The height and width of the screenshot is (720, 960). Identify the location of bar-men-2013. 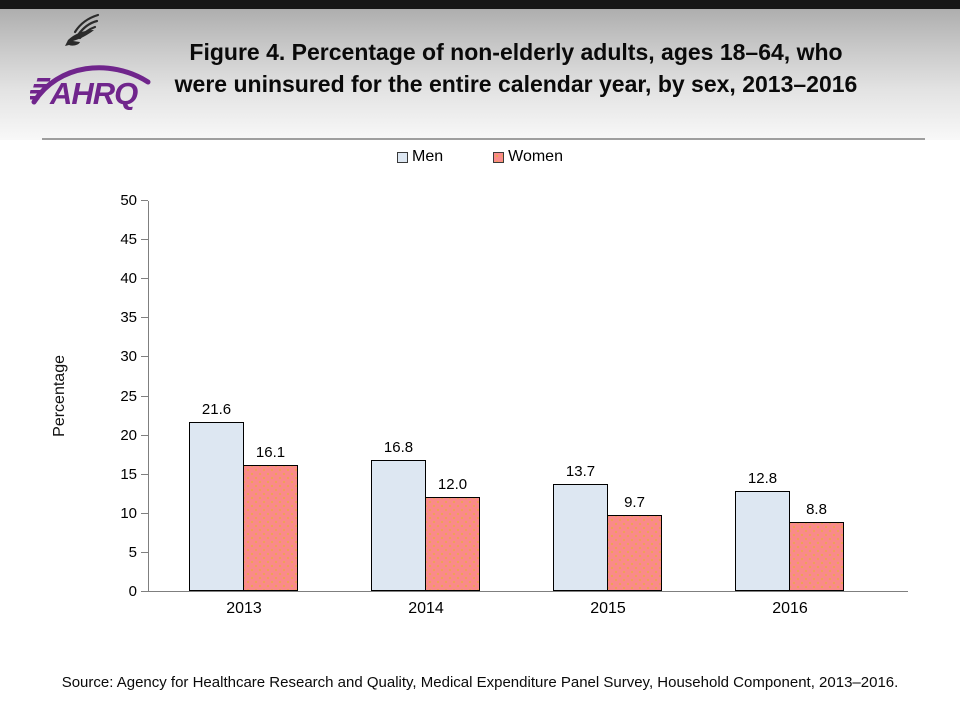
(216, 506).